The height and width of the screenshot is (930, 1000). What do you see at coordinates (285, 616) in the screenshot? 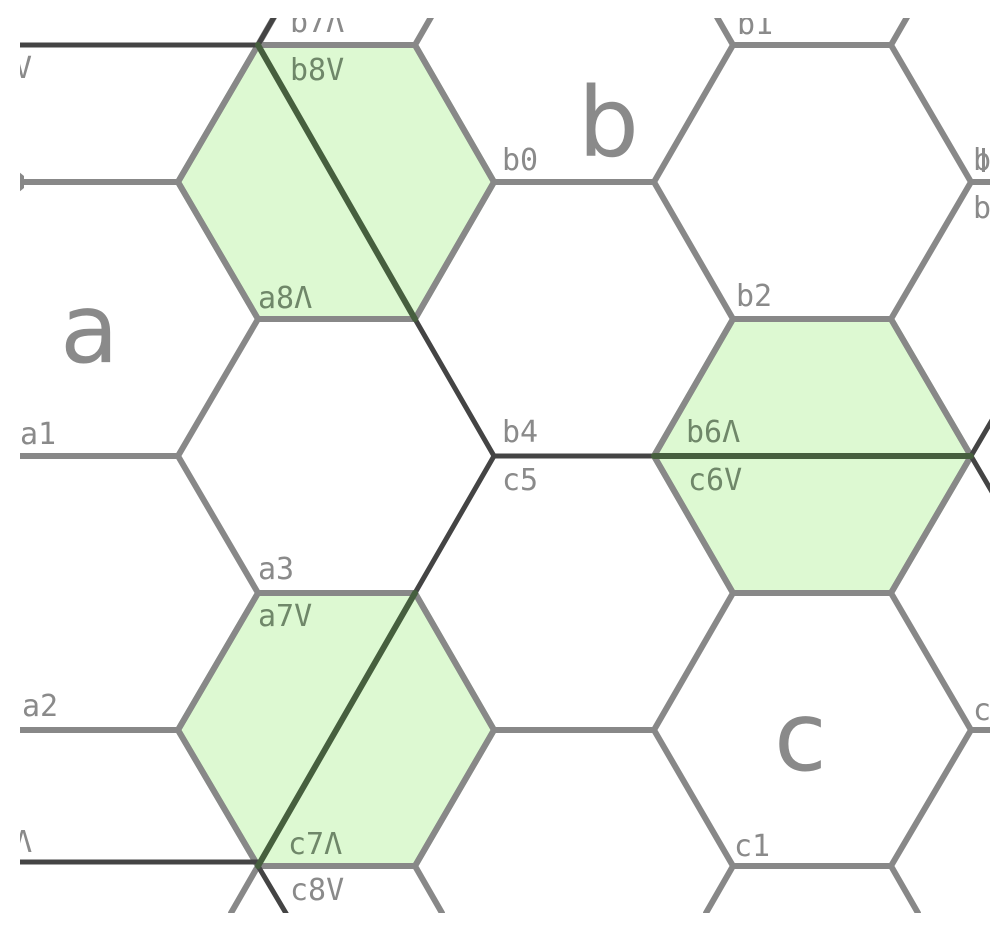
I see `label-a7: a7V` at bounding box center [285, 616].